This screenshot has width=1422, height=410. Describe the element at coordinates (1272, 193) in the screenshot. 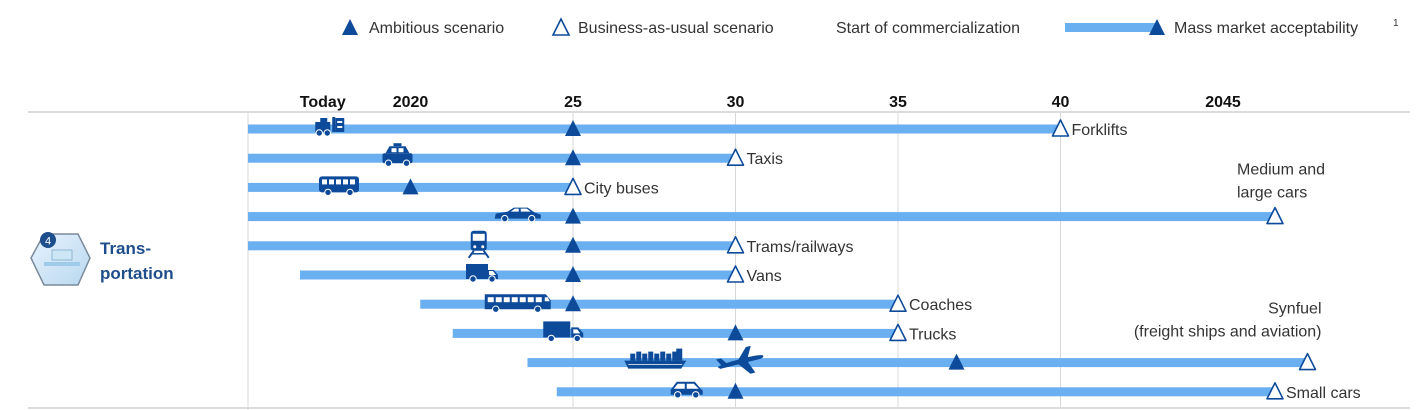

I see `row-label-medium-large-cars: large cars` at that location.